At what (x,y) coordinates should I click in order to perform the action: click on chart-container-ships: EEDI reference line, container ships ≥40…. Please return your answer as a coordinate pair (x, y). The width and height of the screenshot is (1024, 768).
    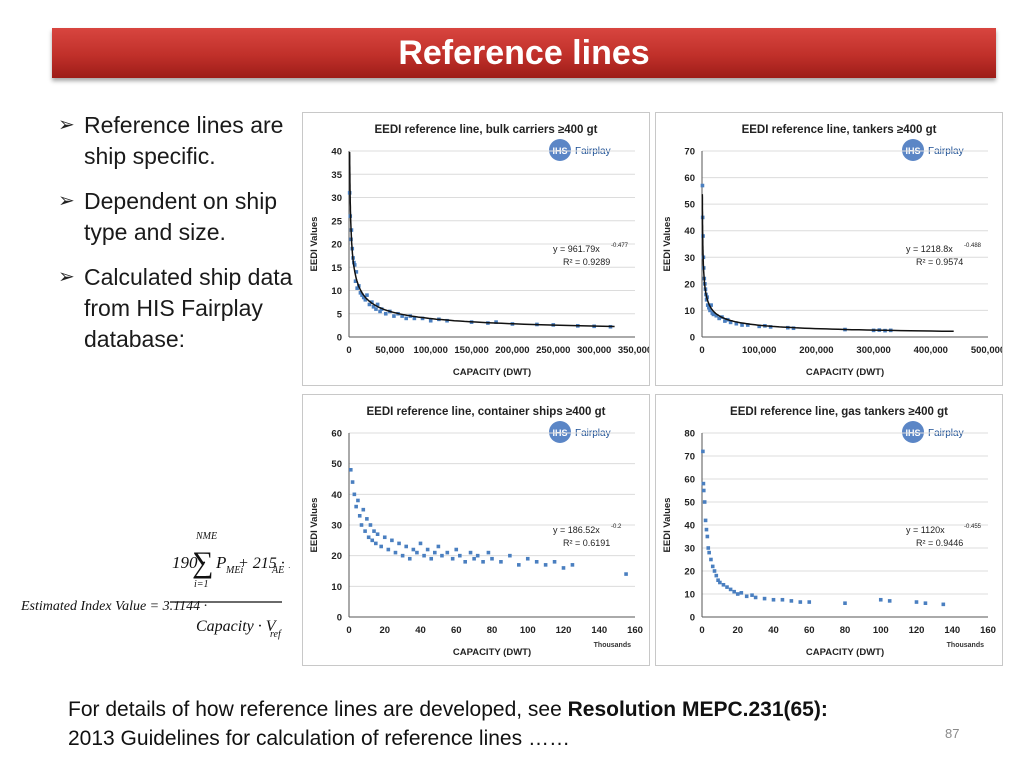
    Looking at the image, I should click on (476, 530).